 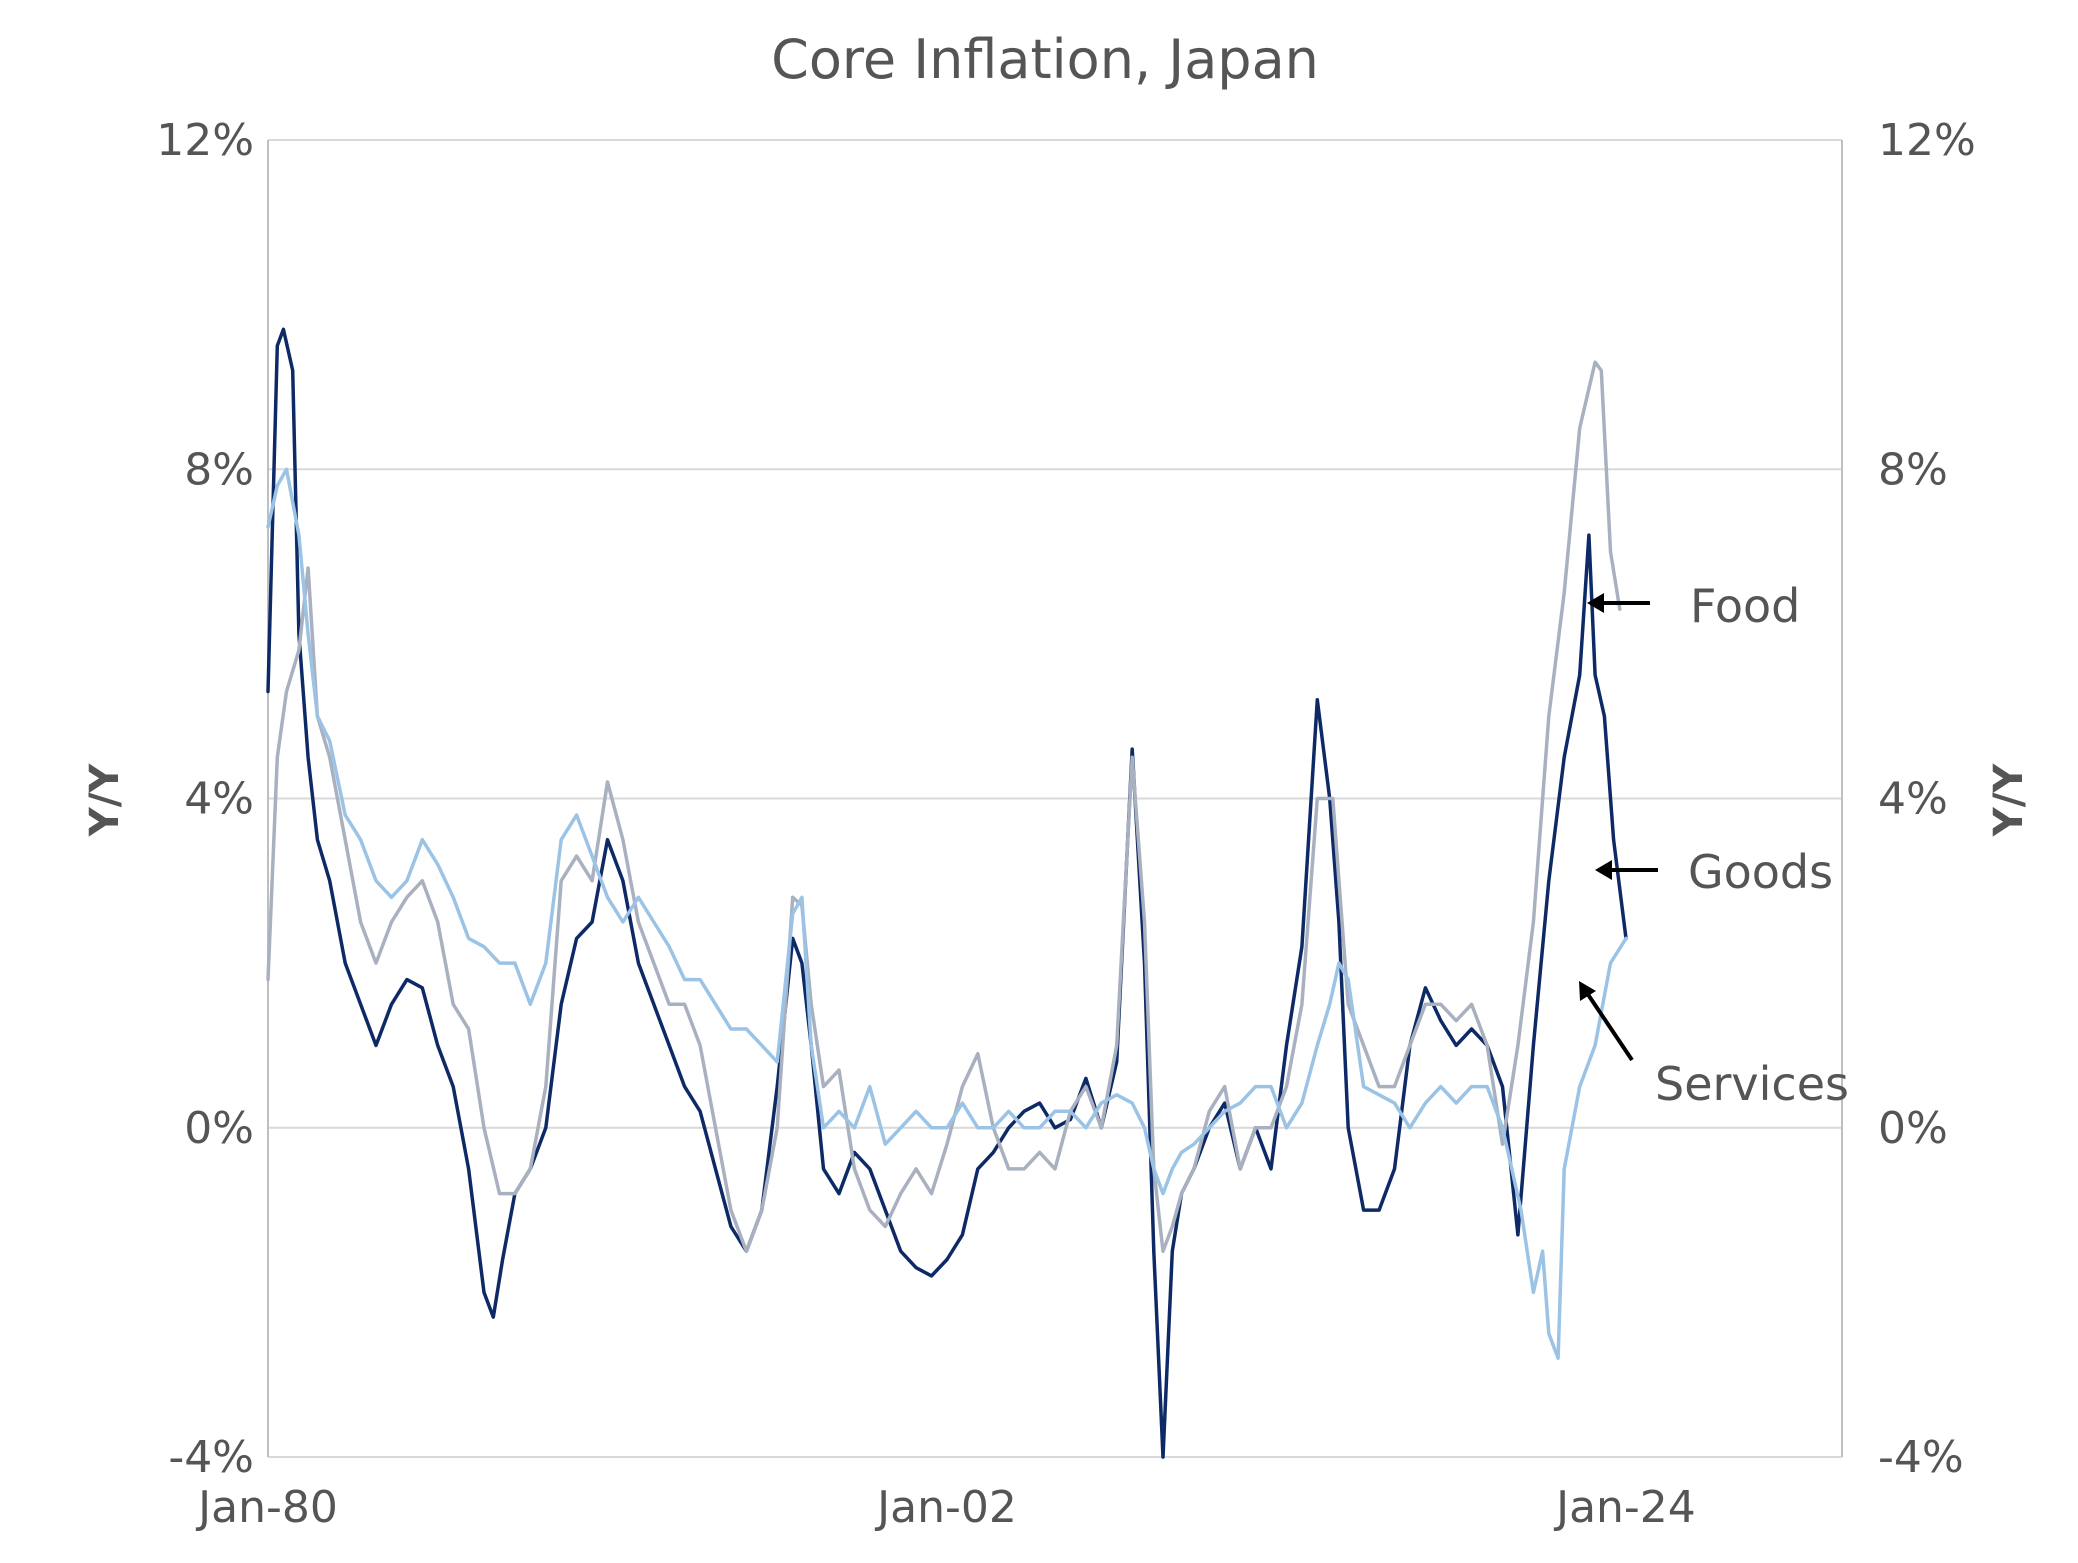 I want to click on annotation-goods: Goods, so click(x=1714, y=872).